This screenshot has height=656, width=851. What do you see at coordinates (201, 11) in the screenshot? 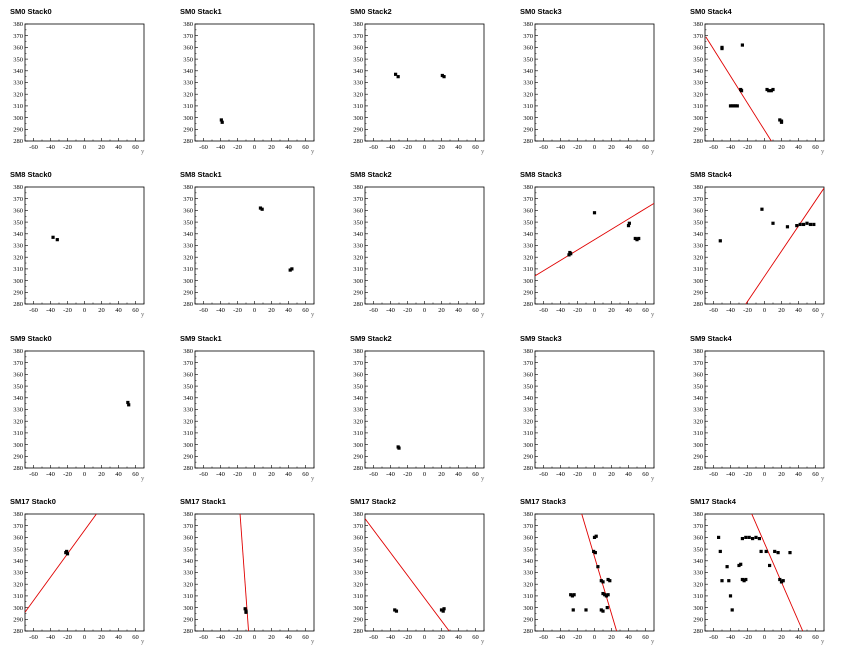
I see `chart-title: SM0 Stack1` at bounding box center [201, 11].